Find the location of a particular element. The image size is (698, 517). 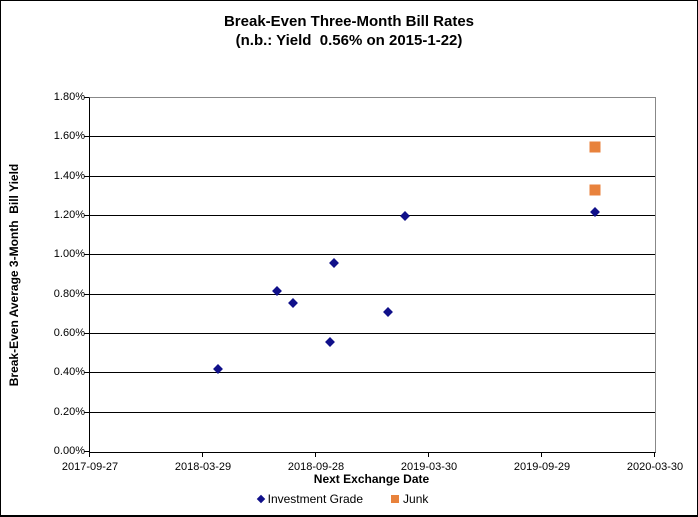

y-tick-label: 1.60% is located at coordinates (69, 136).